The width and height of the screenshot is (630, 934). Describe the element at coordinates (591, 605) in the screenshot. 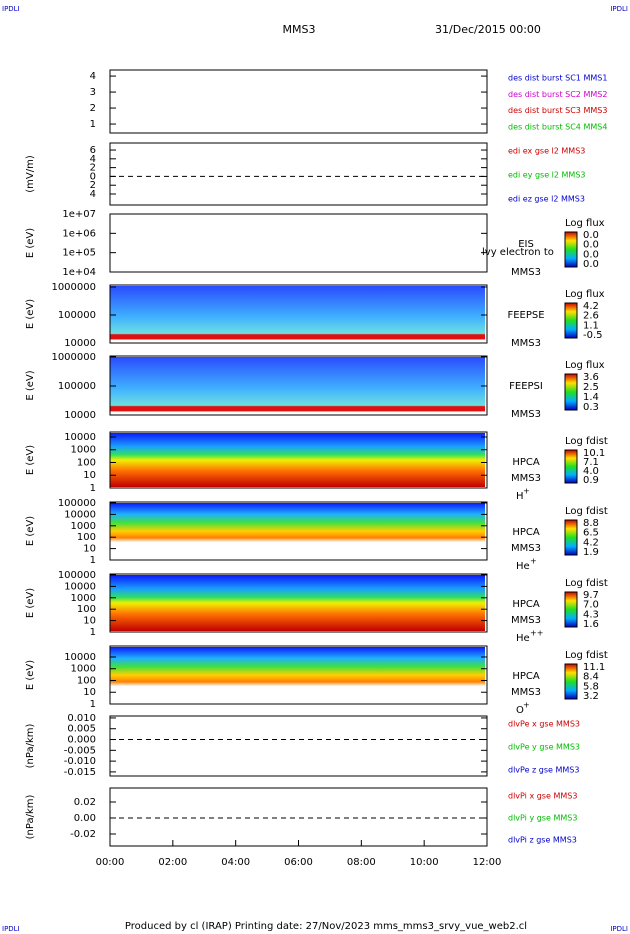

I see `colorbar-tick-label: 7.0` at that location.